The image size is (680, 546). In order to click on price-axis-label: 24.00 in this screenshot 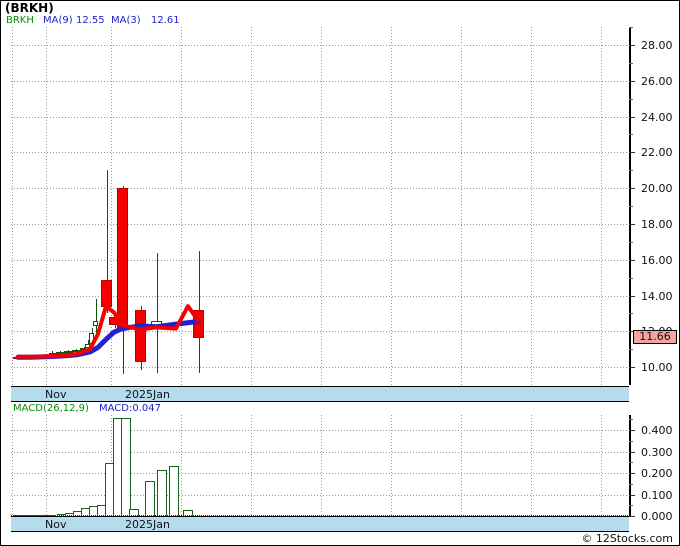, I will do `click(657, 117)`.